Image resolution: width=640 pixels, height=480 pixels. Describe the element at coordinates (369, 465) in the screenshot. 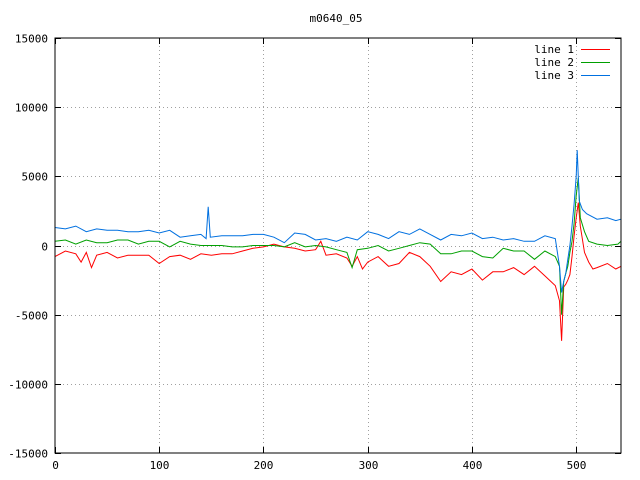

I see `x-tick-label: 300` at that location.